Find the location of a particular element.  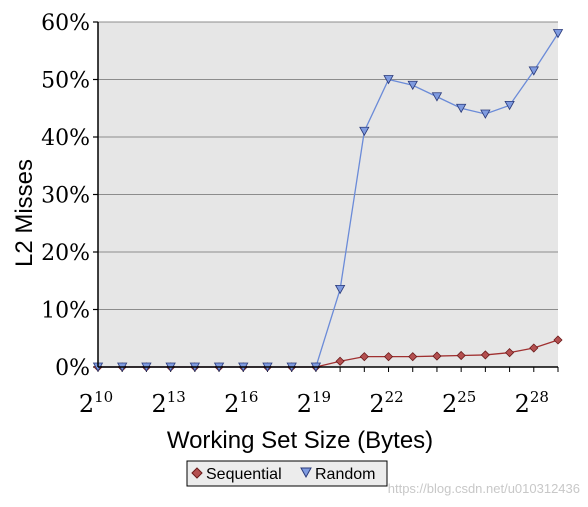

x-tick-label: 210 is located at coordinates (96, 403).